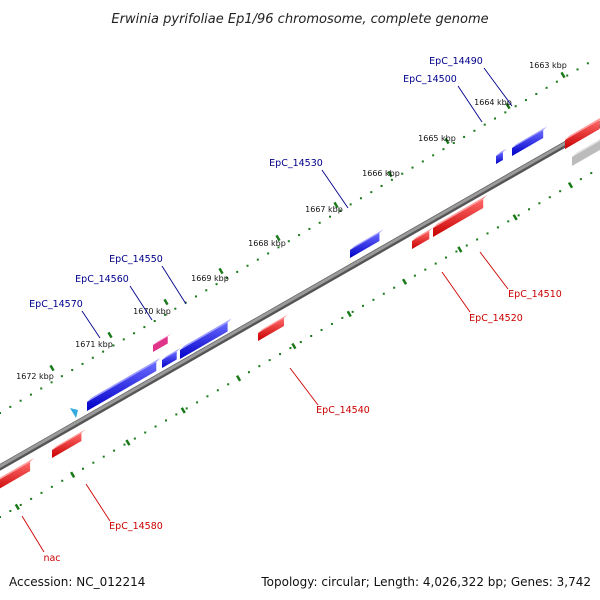 The width and height of the screenshot is (600, 600). Describe the element at coordinates (152, 311) in the screenshot. I see `ruler-label: 1670 kbp` at that location.